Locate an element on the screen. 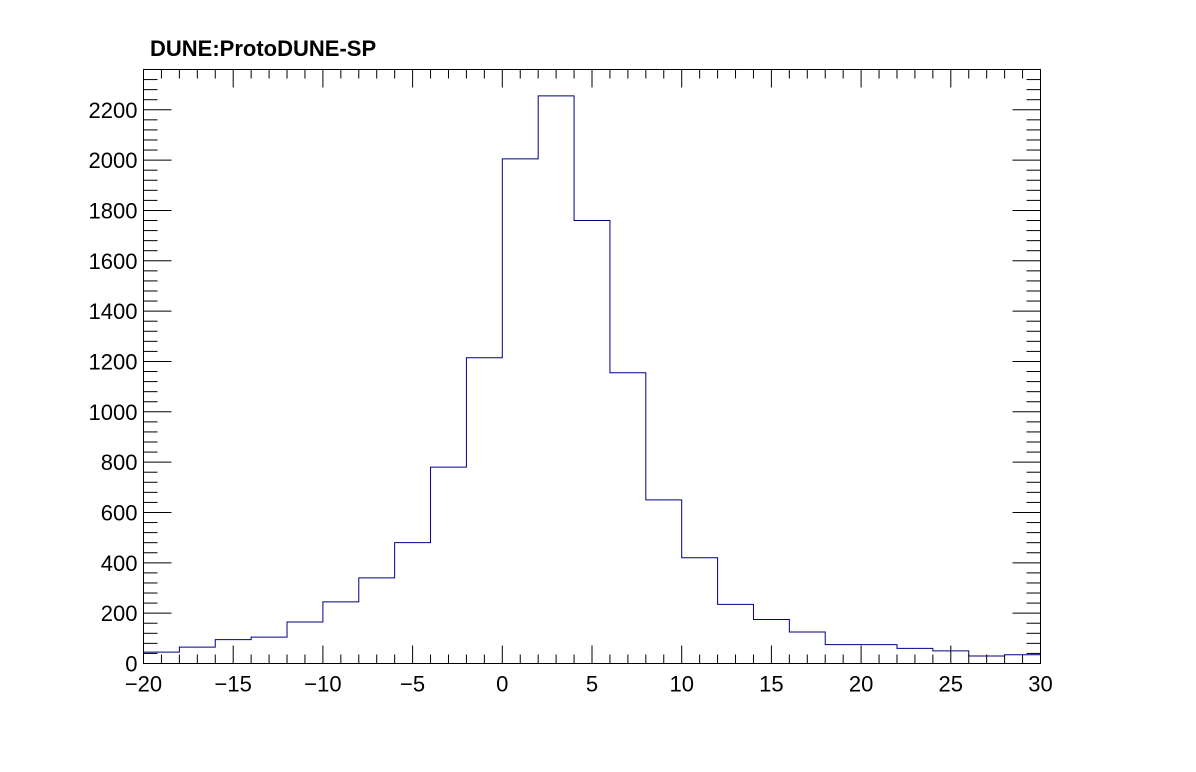 The height and width of the screenshot is (772, 1196). x-tick-label: −20 is located at coordinates (143, 684).